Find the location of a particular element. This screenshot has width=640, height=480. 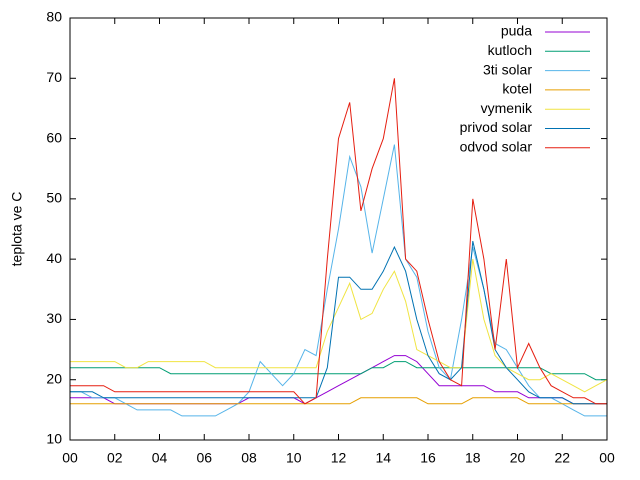

legend-label: odvod solar is located at coordinates (496, 147).